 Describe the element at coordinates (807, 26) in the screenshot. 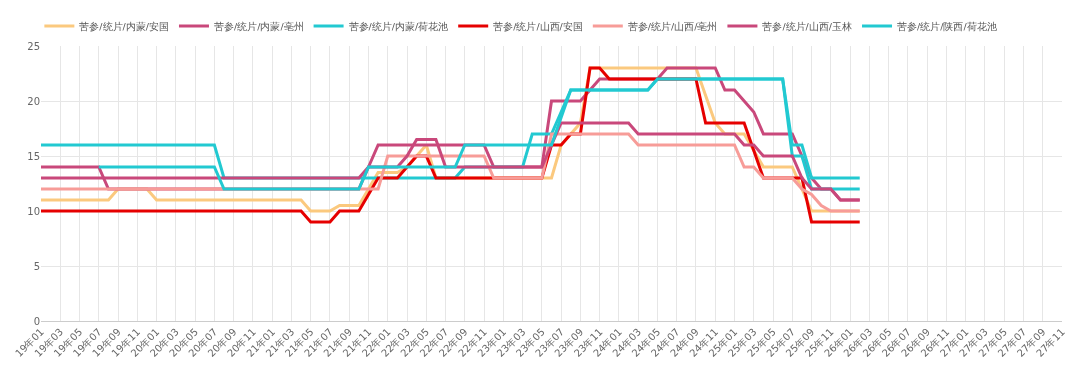

I see `legend-label: 苦参/统片/山西/玉林` at that location.